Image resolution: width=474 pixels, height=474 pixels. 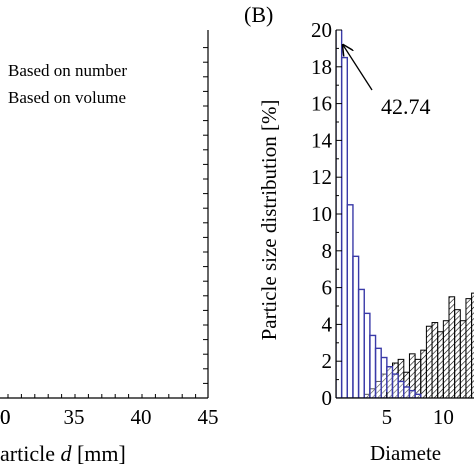 I want to click on y-tick-label: 18, so click(x=321, y=67).